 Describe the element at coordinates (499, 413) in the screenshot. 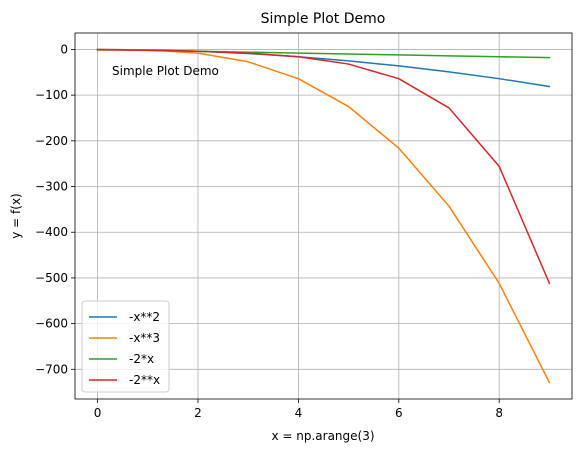

I see `x-tick-label: 8` at that location.